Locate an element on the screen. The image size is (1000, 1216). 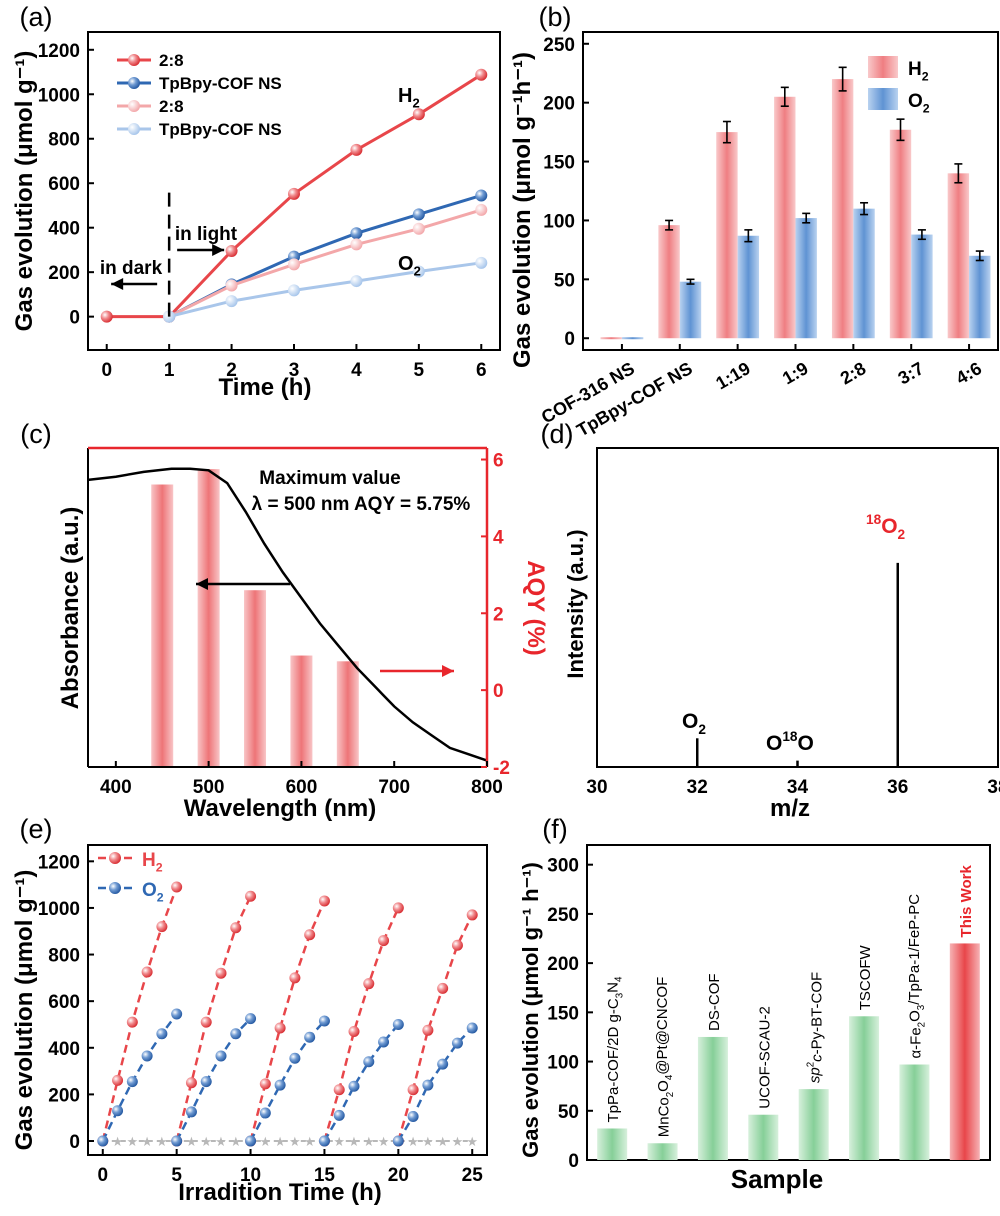
y-tick-label: 1200 is located at coordinates (59, 862).